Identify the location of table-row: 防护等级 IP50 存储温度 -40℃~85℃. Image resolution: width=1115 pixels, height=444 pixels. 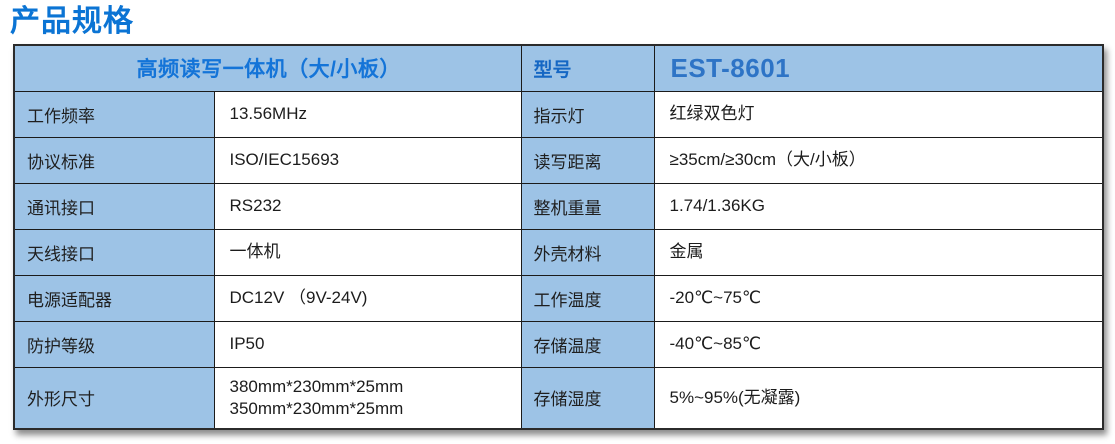
(558, 344).